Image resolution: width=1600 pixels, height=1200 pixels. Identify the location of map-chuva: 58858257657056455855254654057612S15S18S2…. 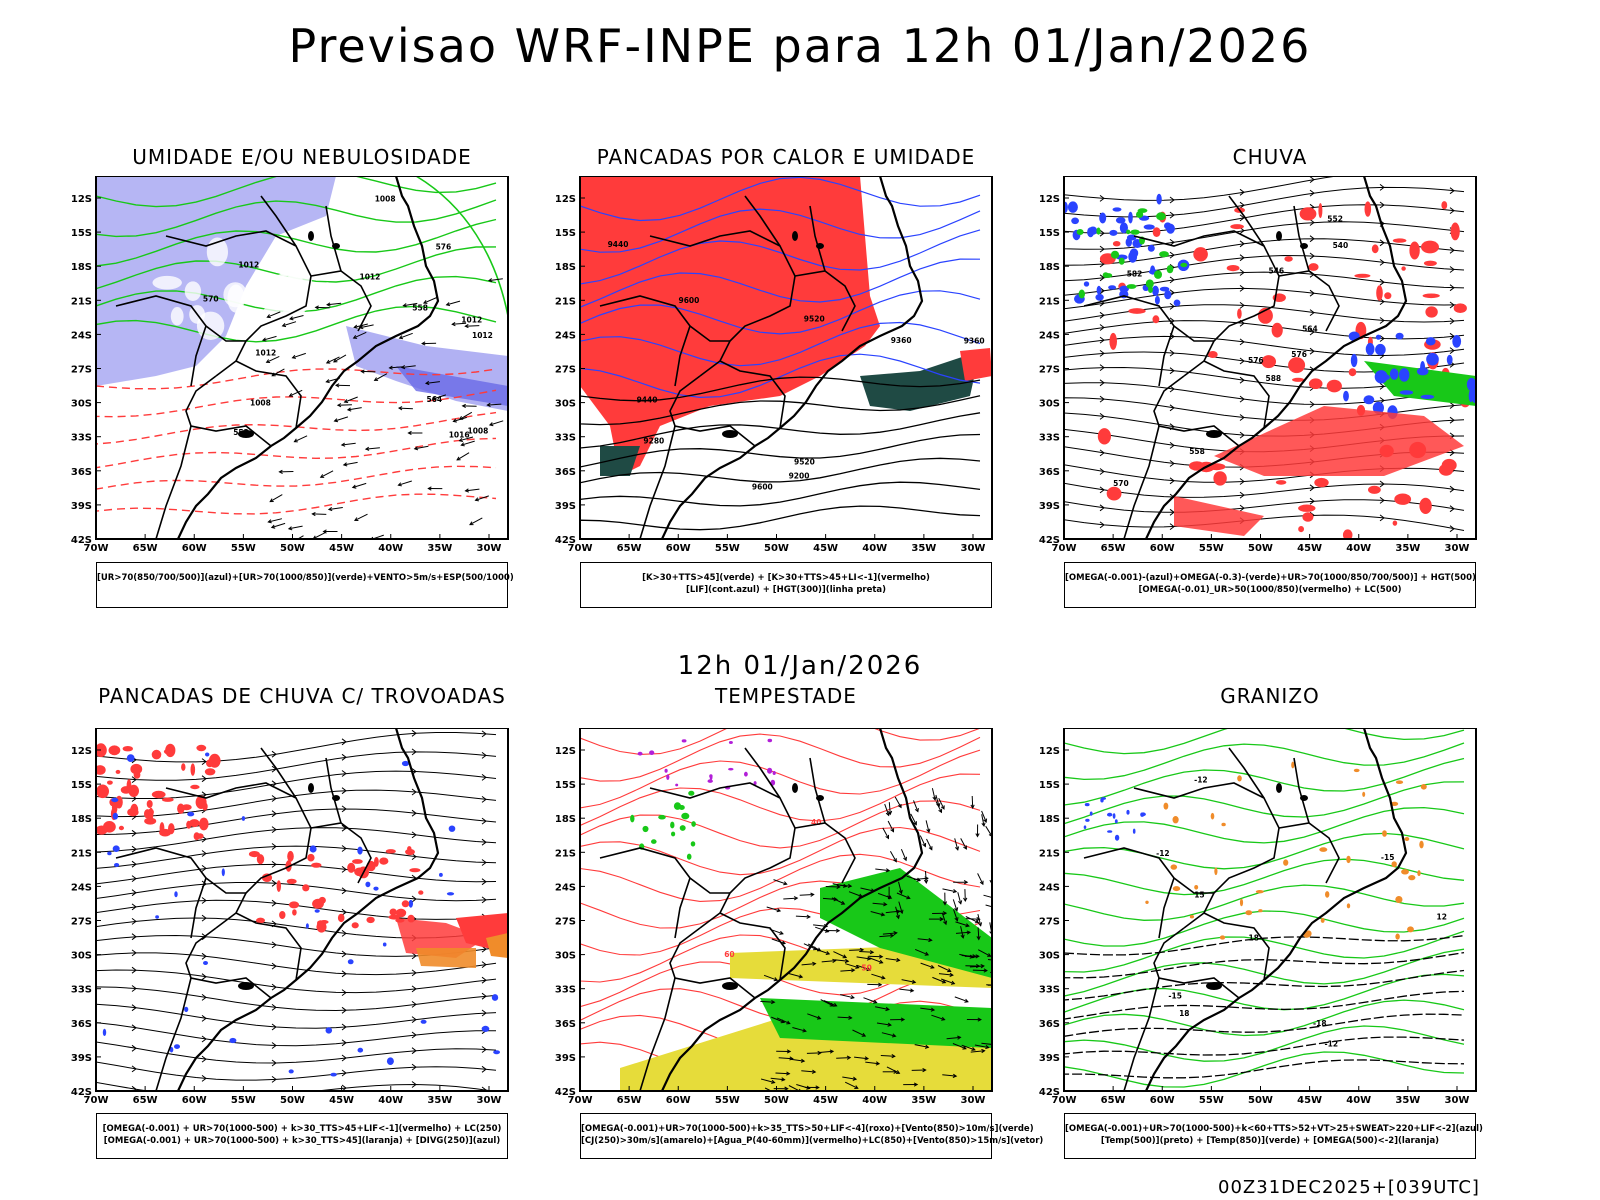
(1258, 365).